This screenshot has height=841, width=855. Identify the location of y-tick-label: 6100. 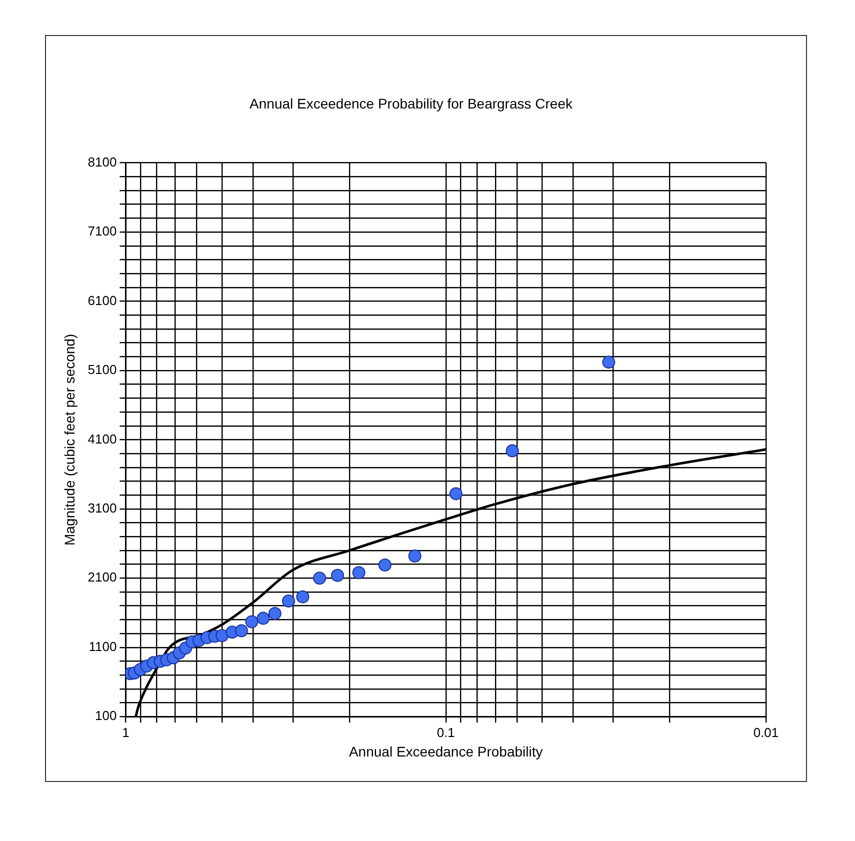
(102, 300).